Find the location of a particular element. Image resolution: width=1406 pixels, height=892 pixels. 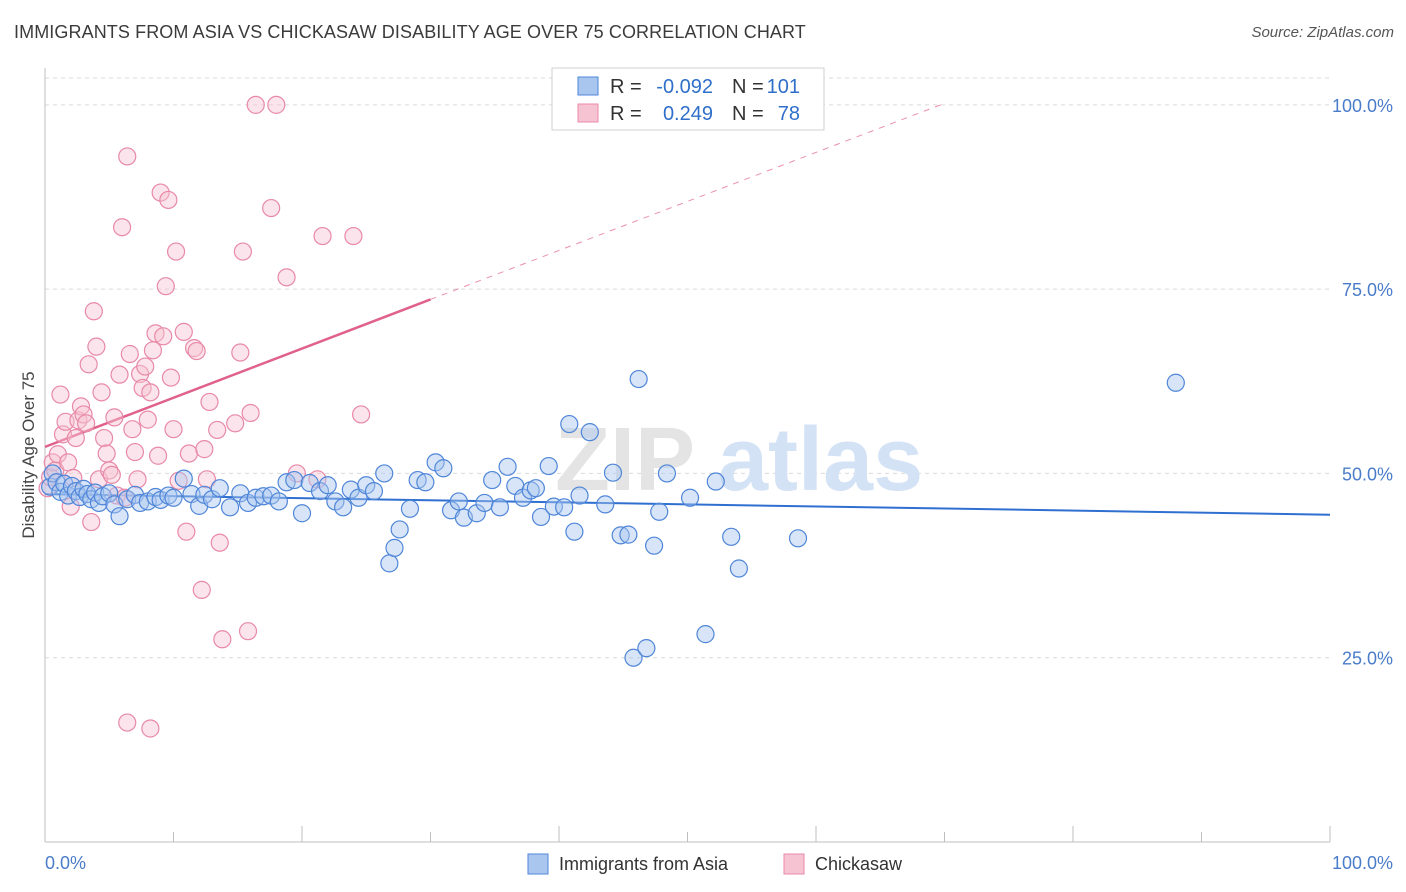

trend-line-chickasaw-extension is located at coordinates (687, 201).